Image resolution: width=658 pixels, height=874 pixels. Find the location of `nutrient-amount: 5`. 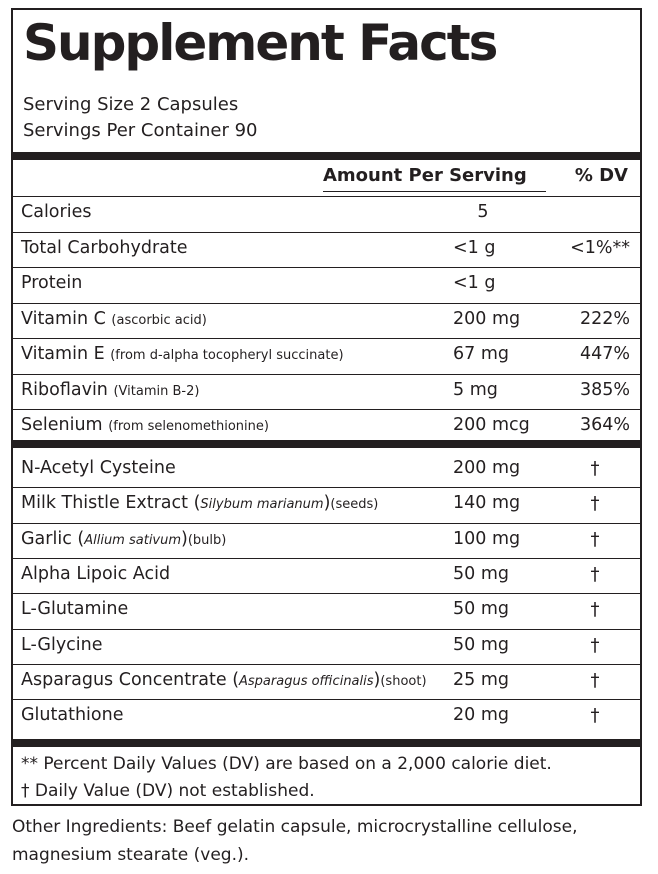

nutrient-amount: 5 is located at coordinates (483, 212).